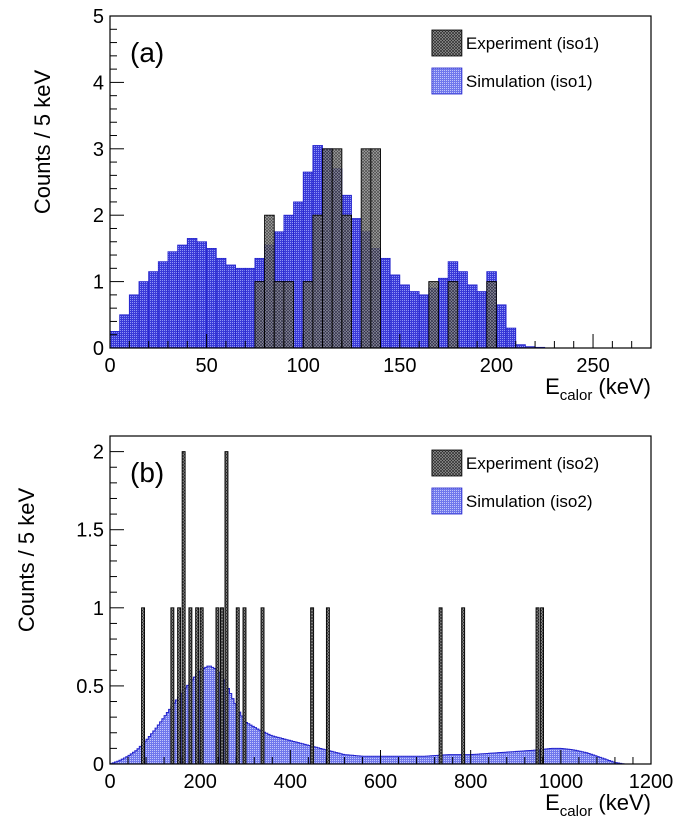  What do you see at coordinates (42, 142) in the screenshot?
I see `y-axis-label-a: Counts / 5 keV` at bounding box center [42, 142].